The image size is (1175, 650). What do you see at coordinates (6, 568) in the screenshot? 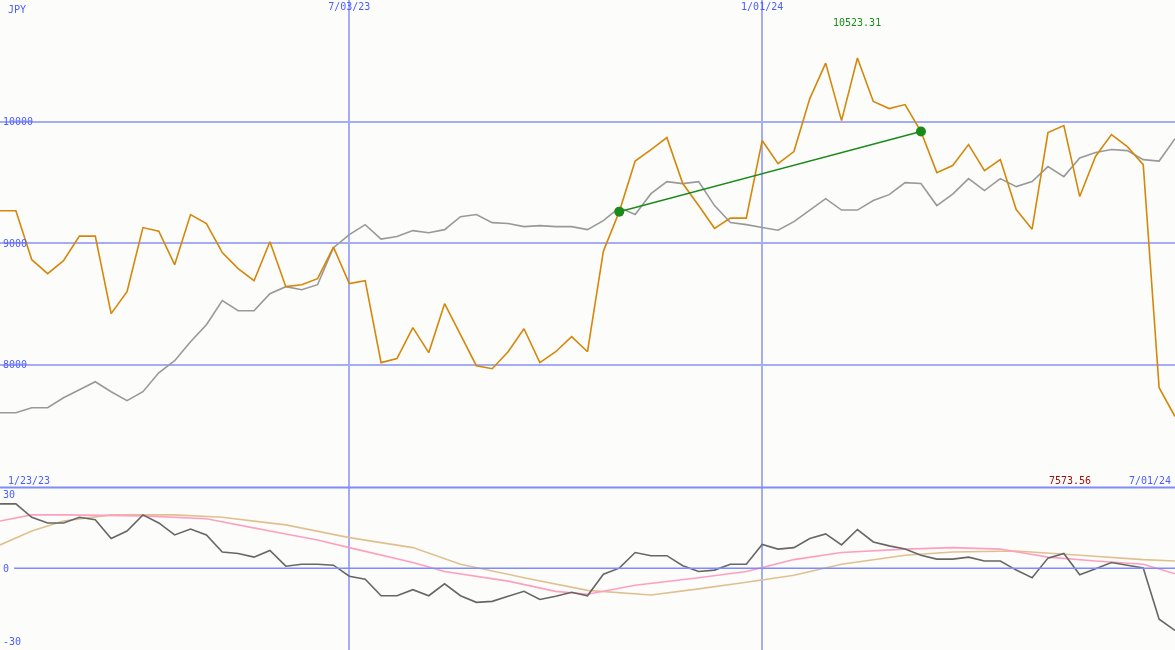
I see `y-tick-label: 0` at bounding box center [6, 568].